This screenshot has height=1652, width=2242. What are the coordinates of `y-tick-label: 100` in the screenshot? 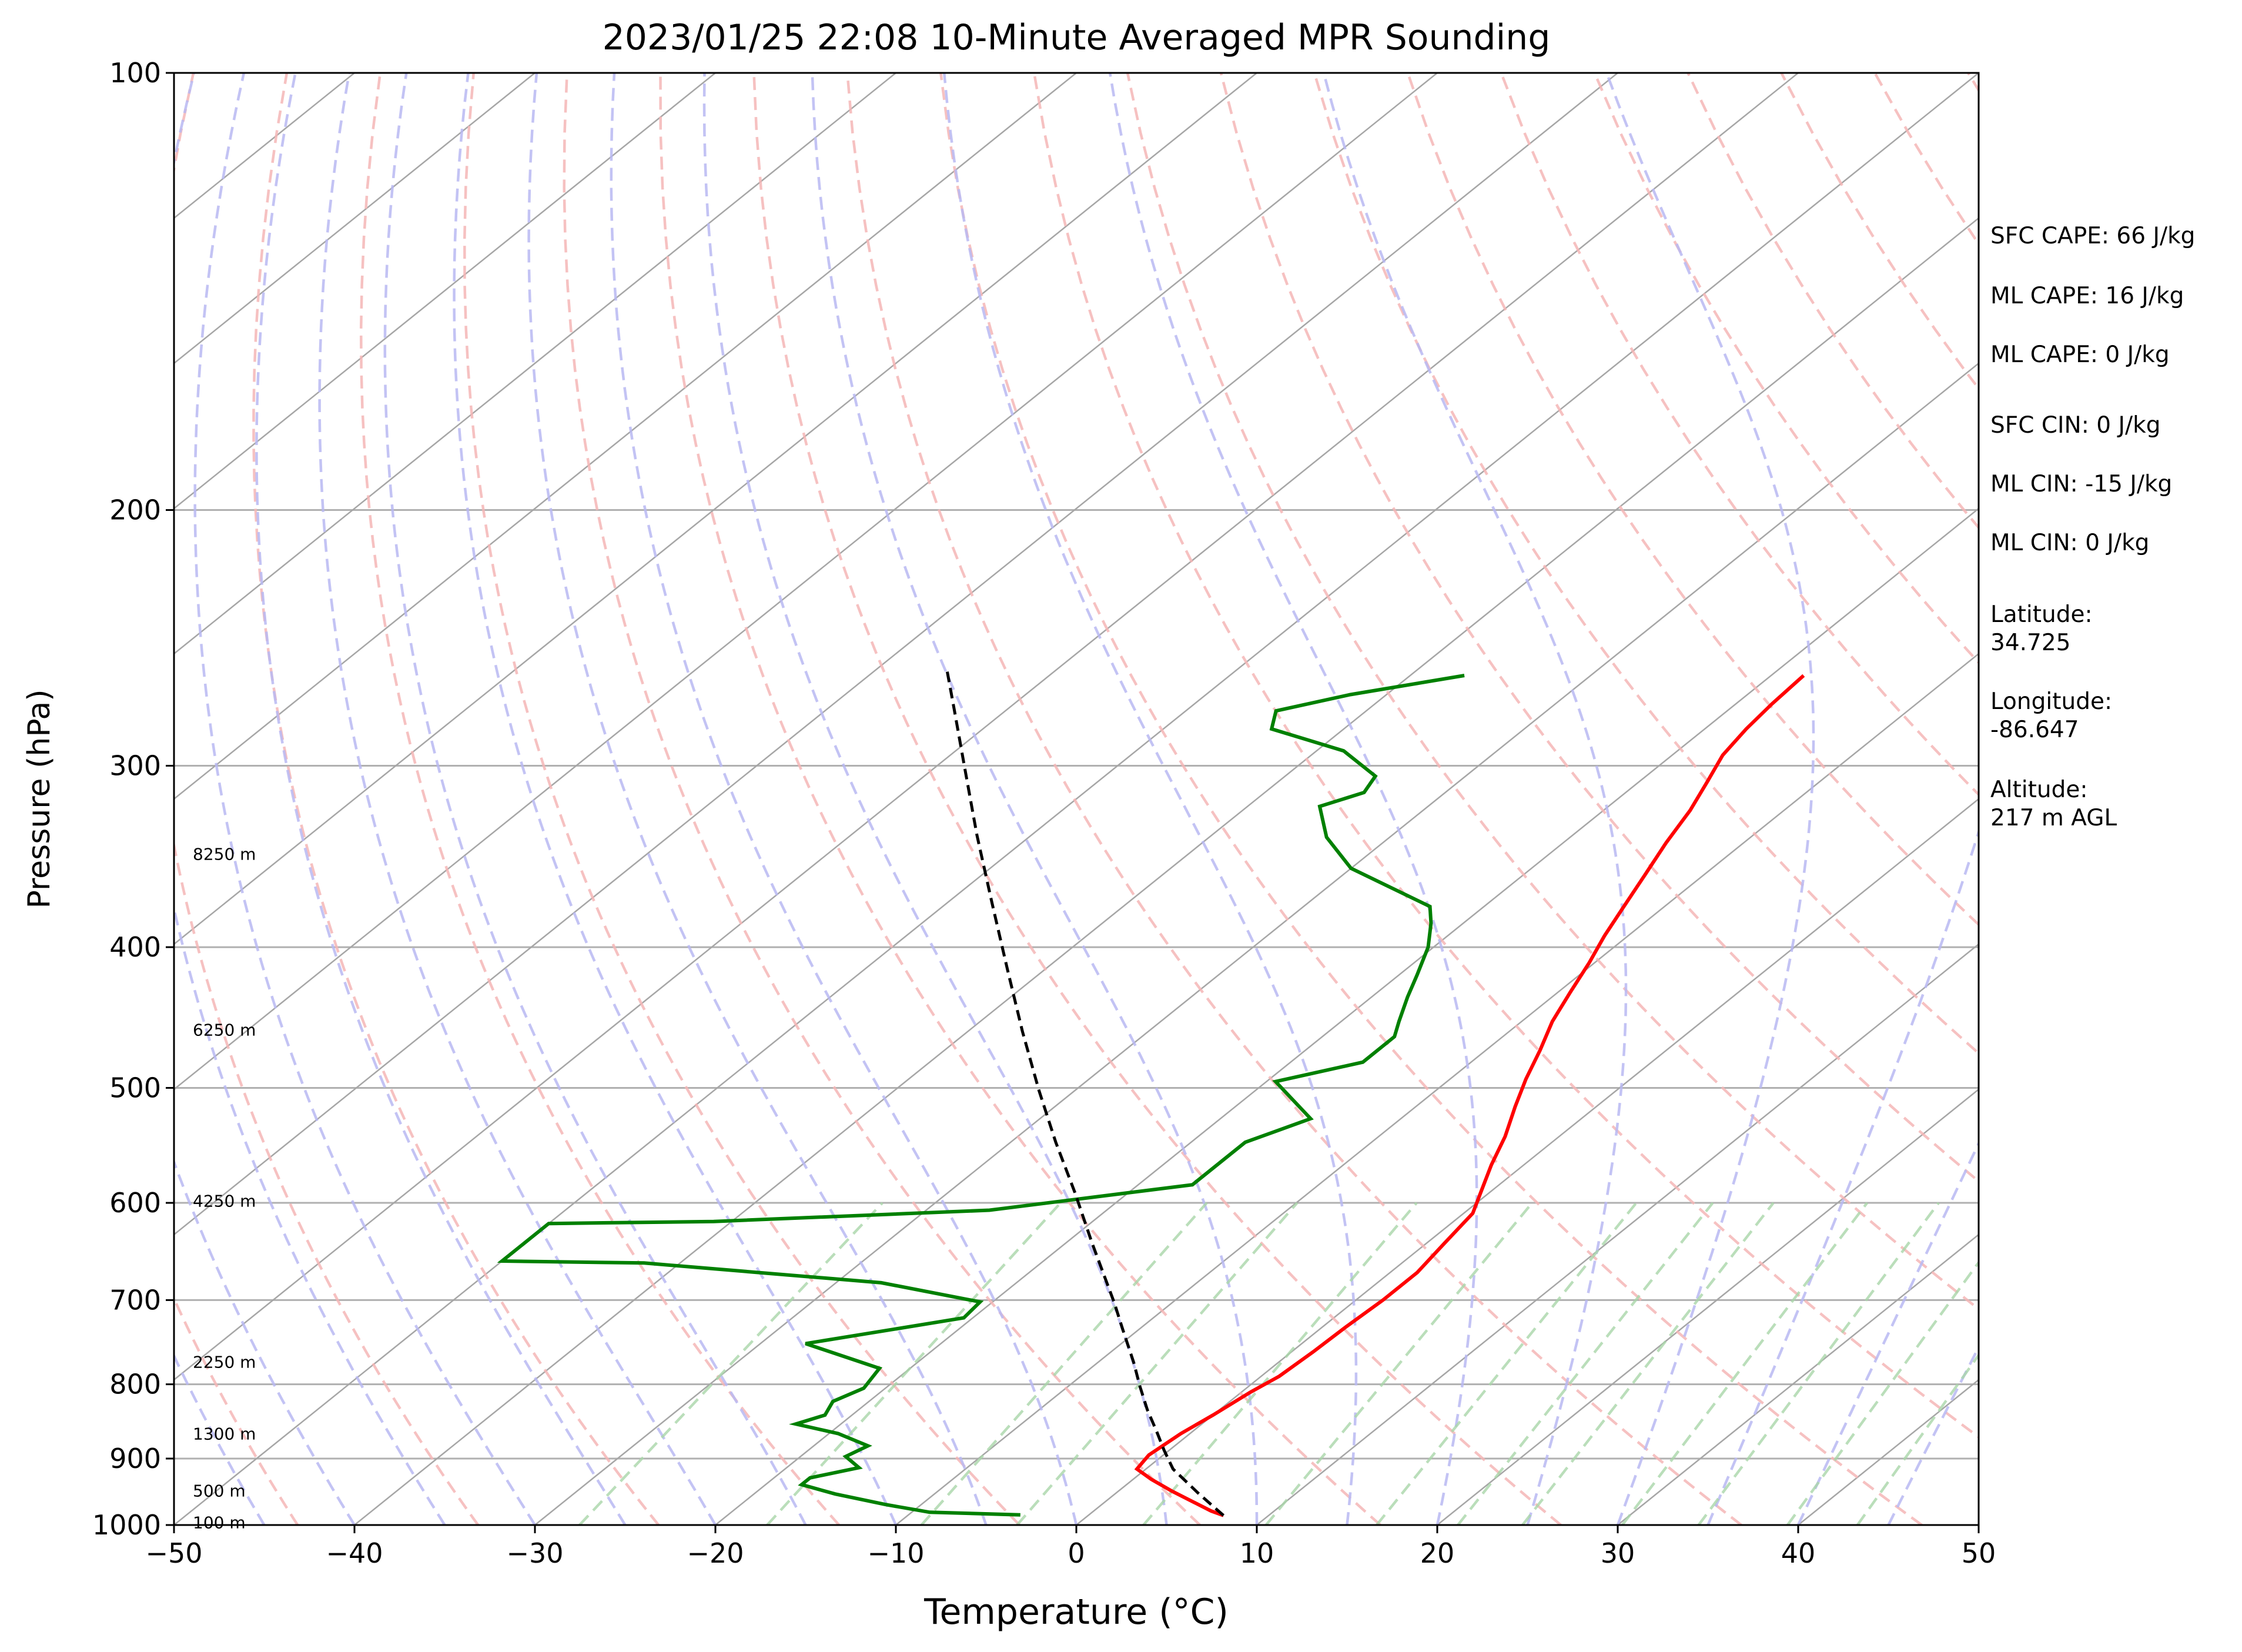 It's located at (135, 73).